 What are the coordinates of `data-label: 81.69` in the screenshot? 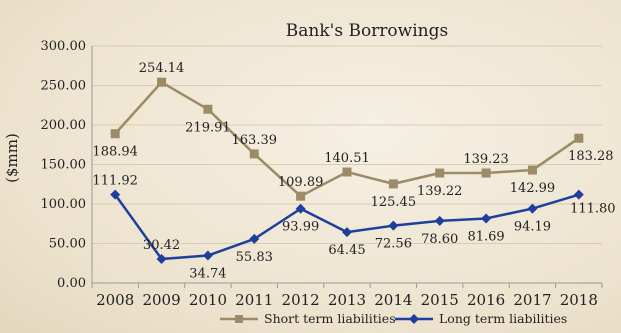 It's located at (485, 236).